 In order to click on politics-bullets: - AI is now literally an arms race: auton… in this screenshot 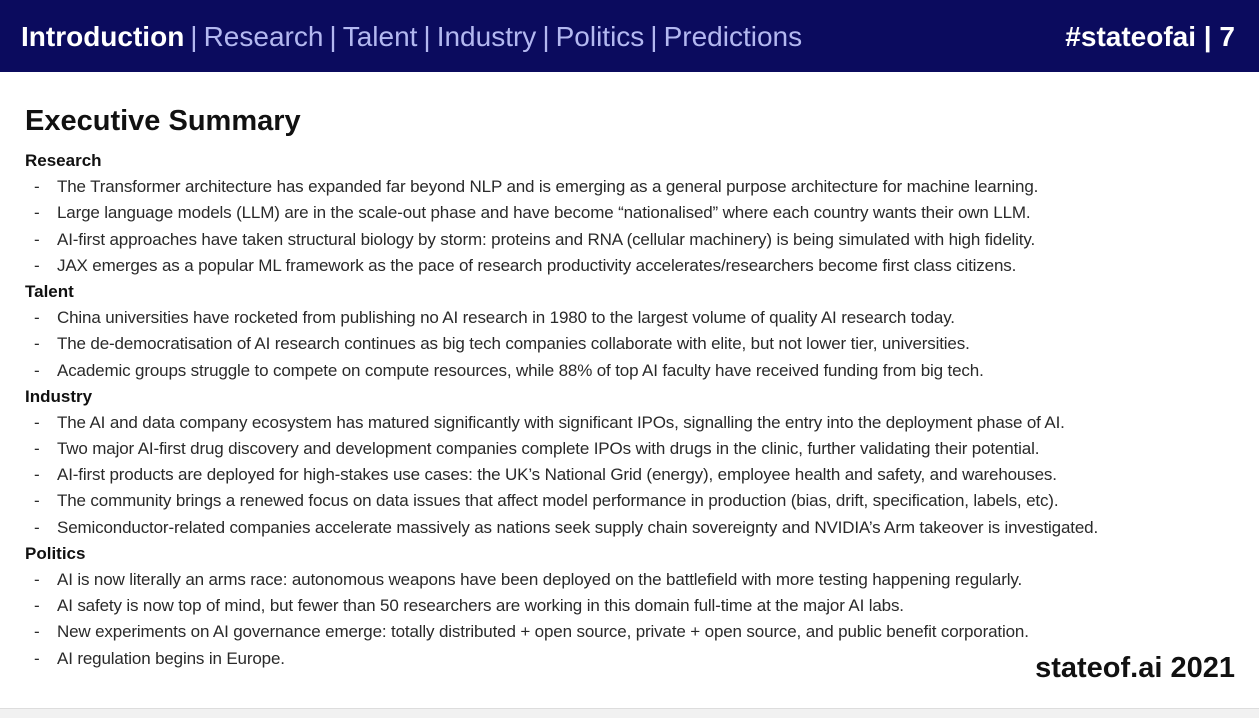, I will do `click(630, 619)`.